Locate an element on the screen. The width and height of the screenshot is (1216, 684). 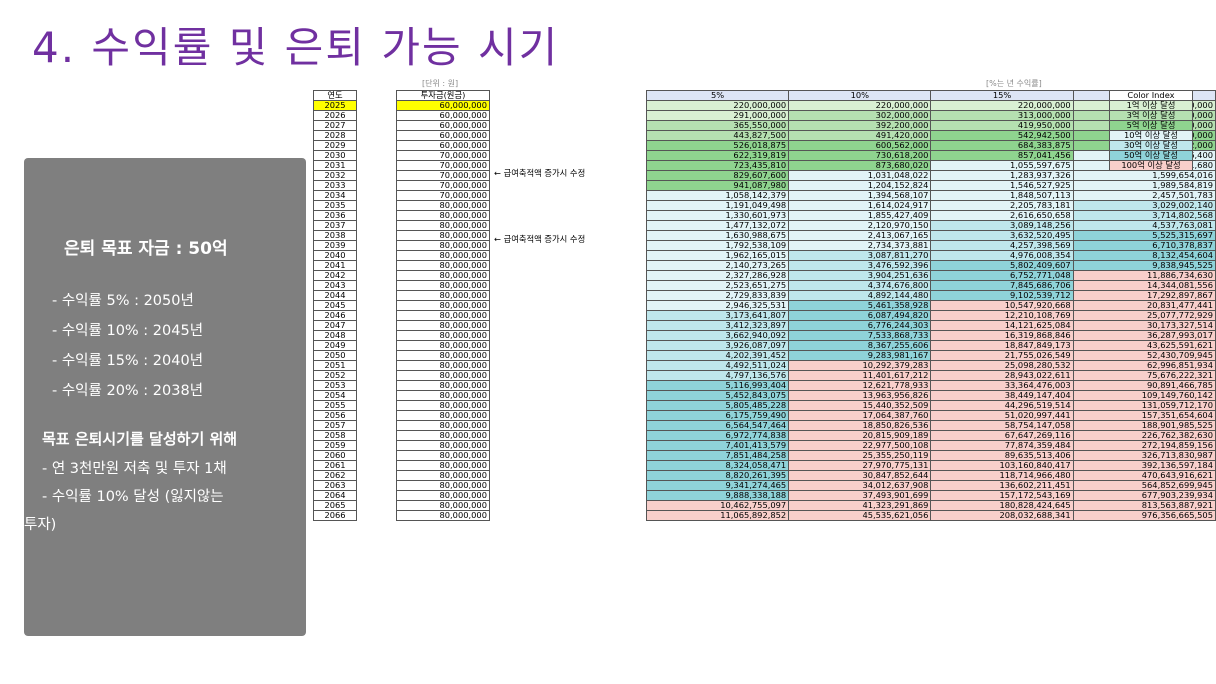
value-cell: 5,452,843,075 is located at coordinates (717, 395).